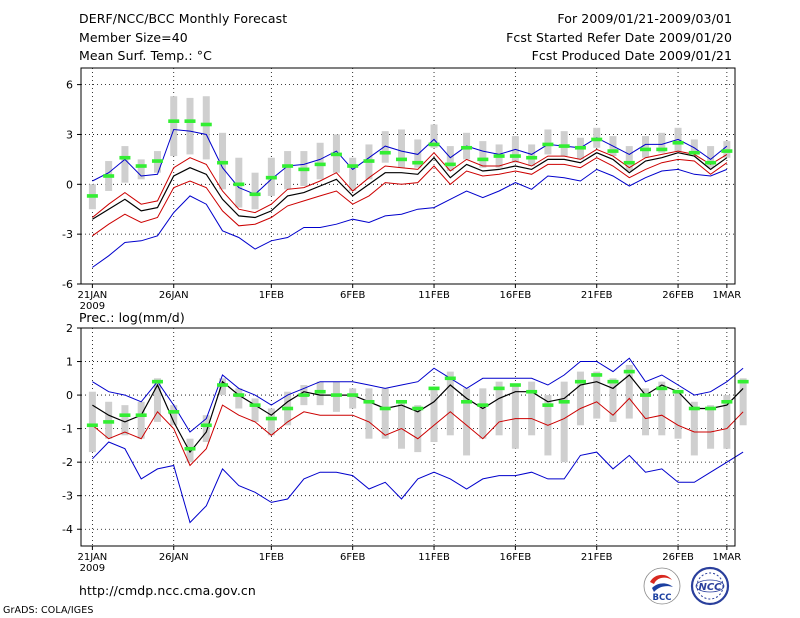  What do you see at coordinates (418, 432) in the screenshot?
I see `prec-series-lower-quartile` at bounding box center [418, 432].